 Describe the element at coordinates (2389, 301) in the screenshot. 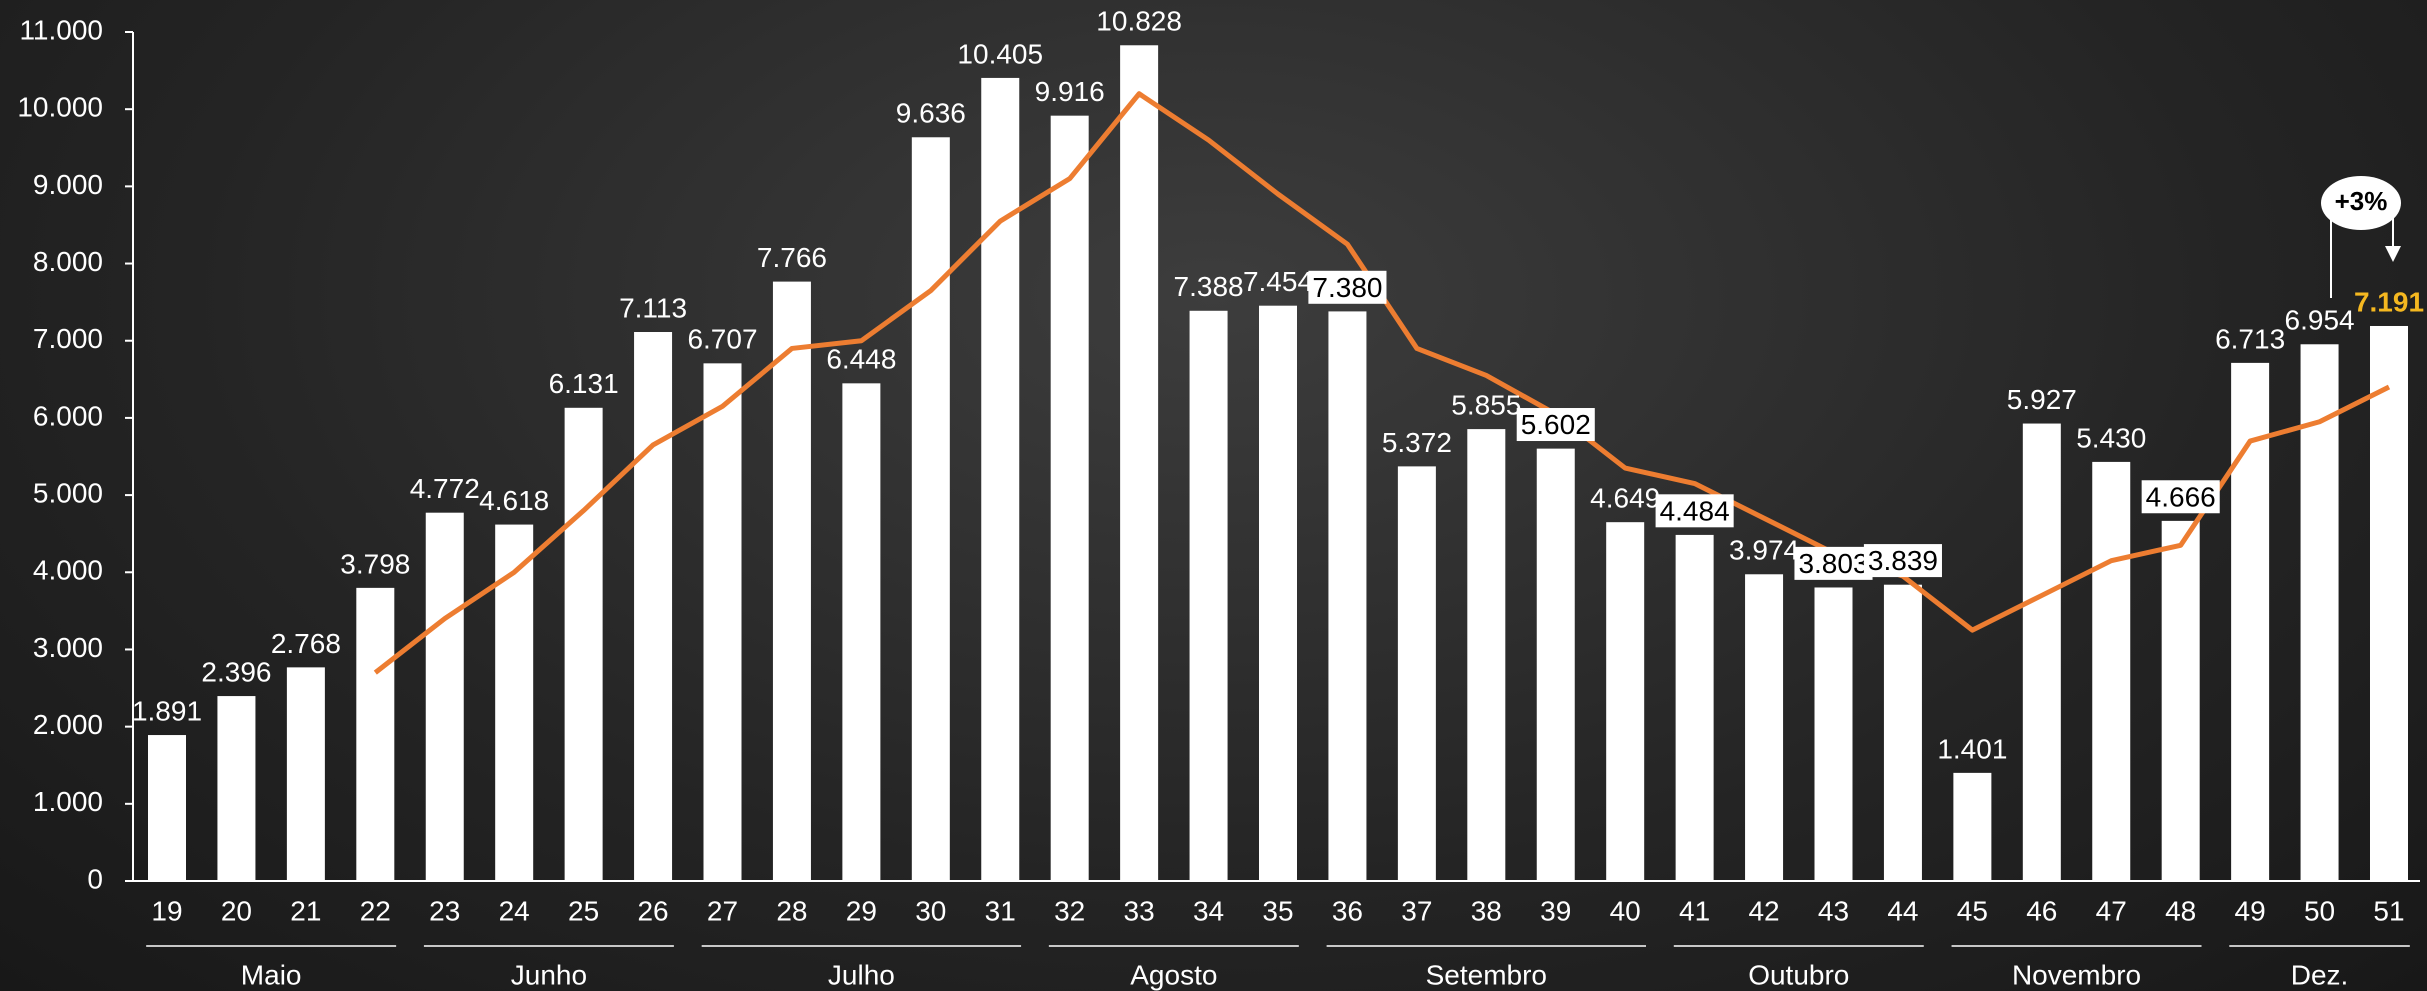

I see `value-label: 7.191` at that location.